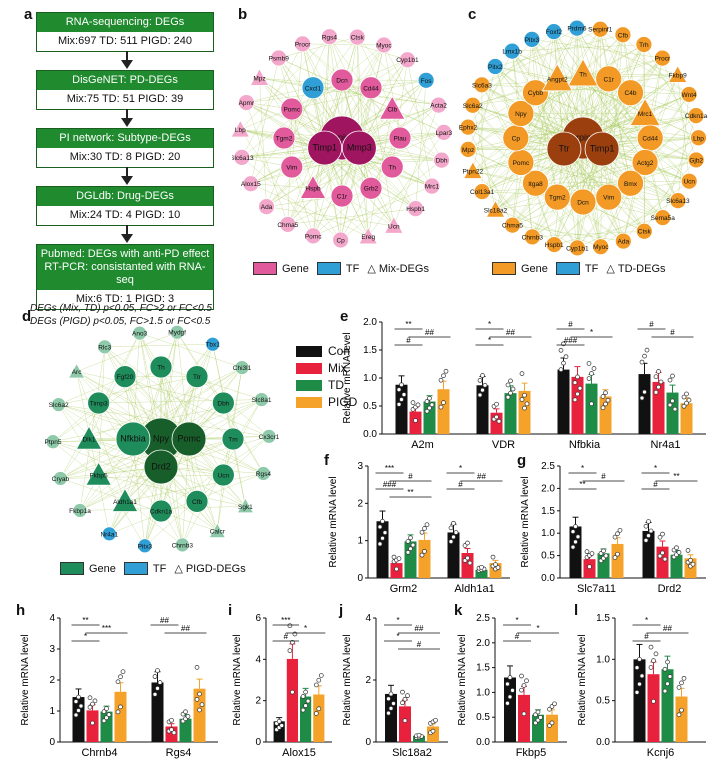 The image size is (720, 768). What do you see at coordinates (105, 347) in the screenshot?
I see `node-rlc3: Rlc3` at bounding box center [105, 347].